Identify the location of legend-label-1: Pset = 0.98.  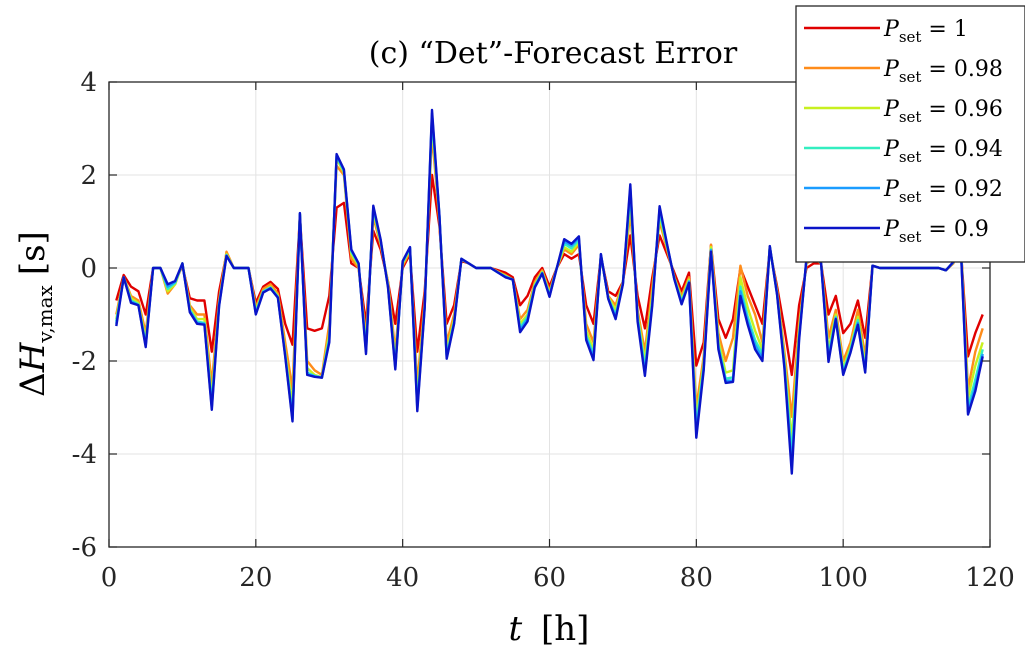
(943, 71).